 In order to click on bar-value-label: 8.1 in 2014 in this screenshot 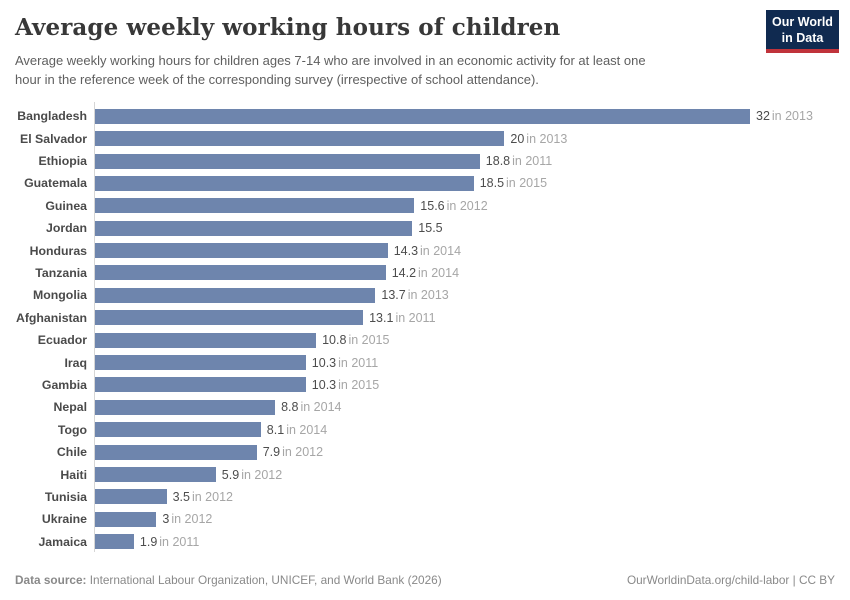, I will do `click(297, 430)`.